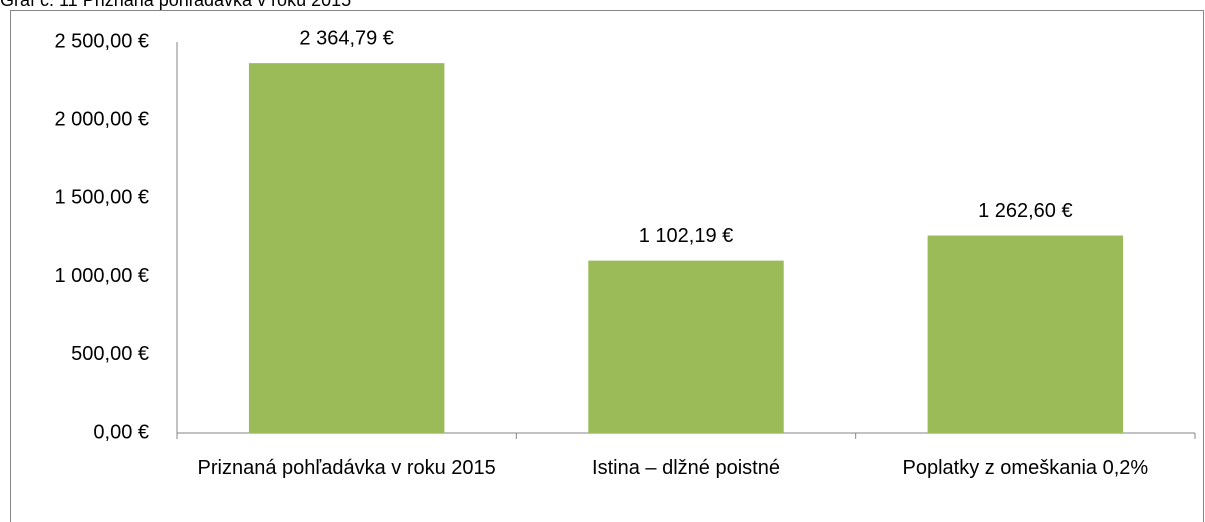 Image resolution: width=1205 pixels, height=522 pixels. Describe the element at coordinates (101, 198) in the screenshot. I see `y-tick-label: 1 500,00 €` at that location.